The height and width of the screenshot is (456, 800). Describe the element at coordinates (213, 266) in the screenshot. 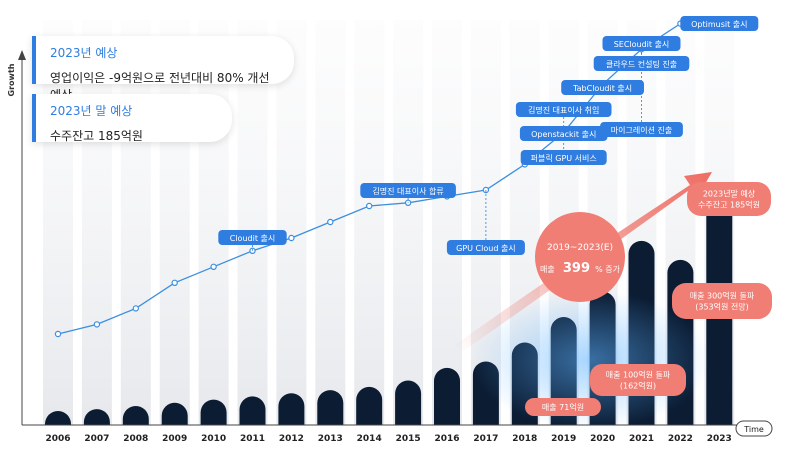

I see `line-point-2010` at that location.